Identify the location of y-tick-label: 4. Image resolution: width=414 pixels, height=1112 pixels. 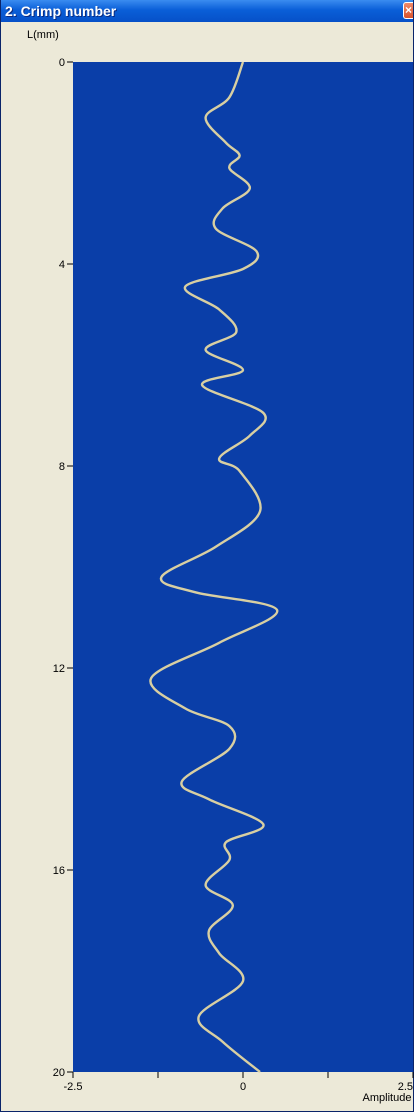
(62, 265).